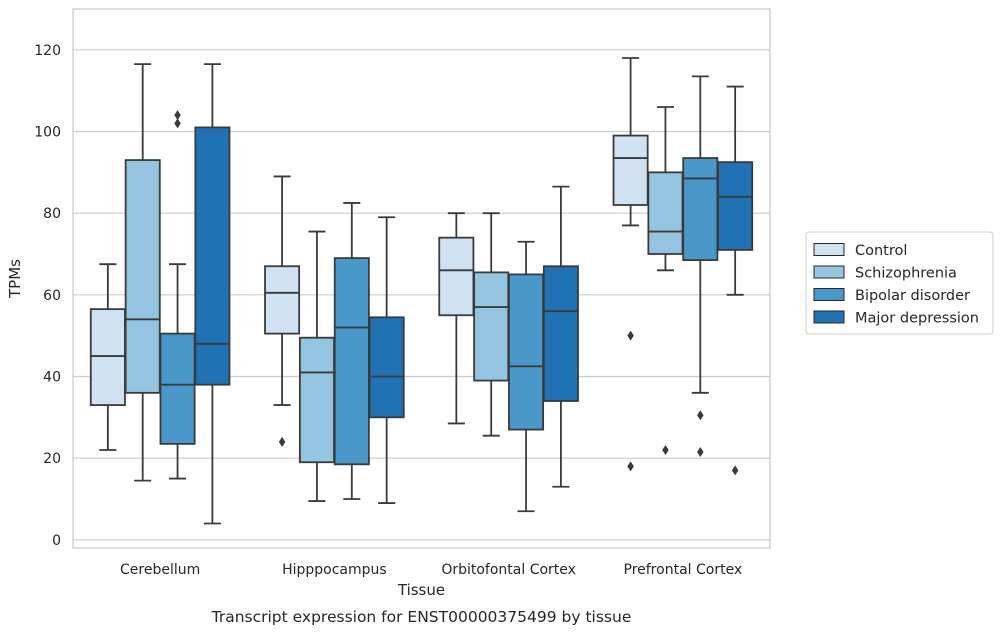 This screenshot has width=1002, height=634. I want to click on box-bipolar-disorder-prefrontal-cortex, so click(700, 266).